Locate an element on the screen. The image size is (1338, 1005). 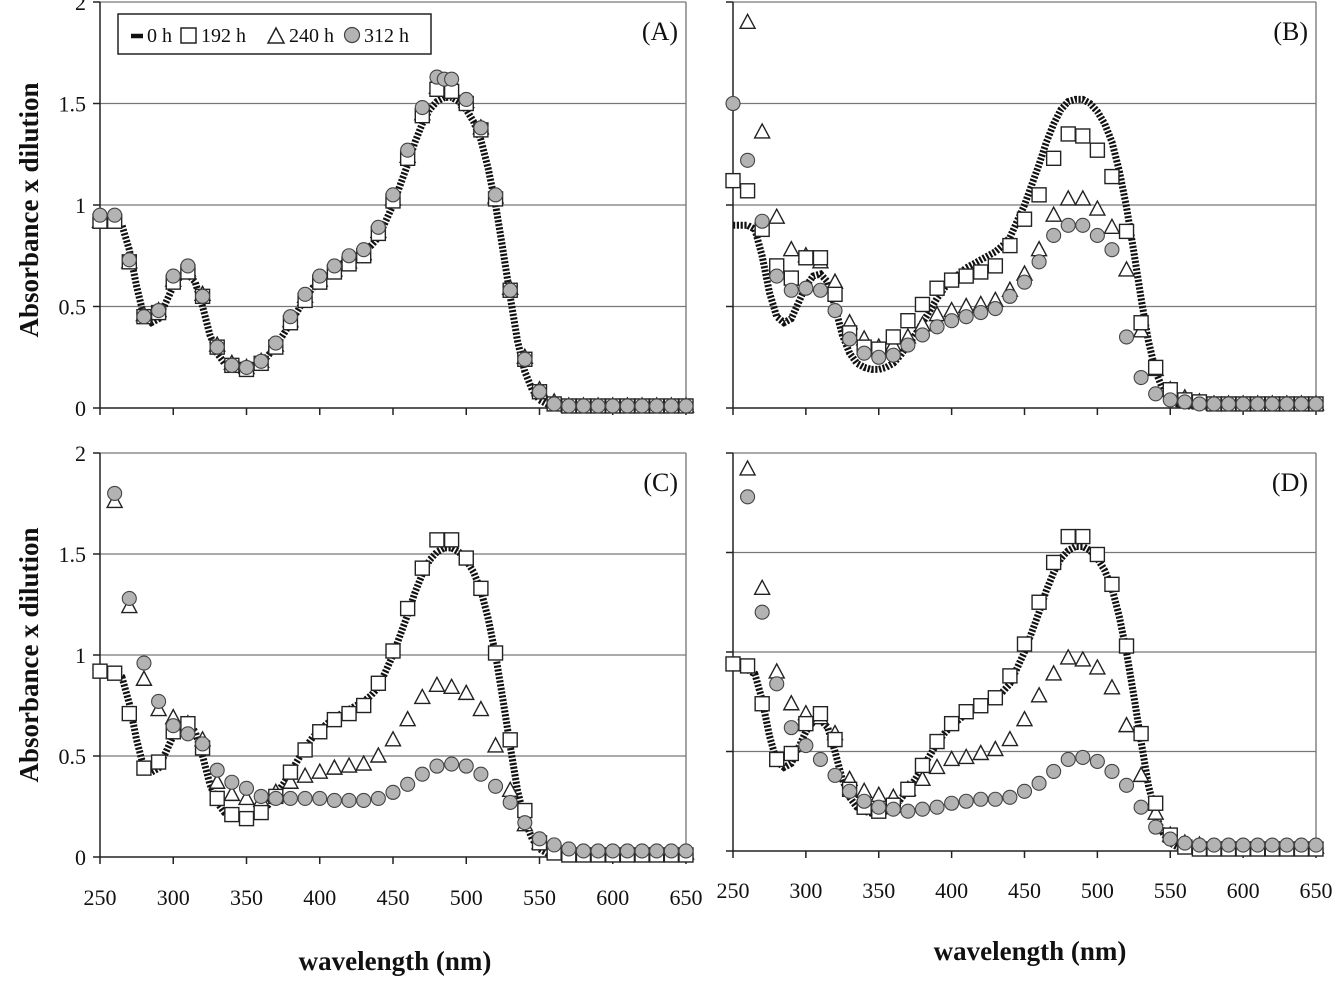
panel-label: (B) is located at coordinates (1290, 31).